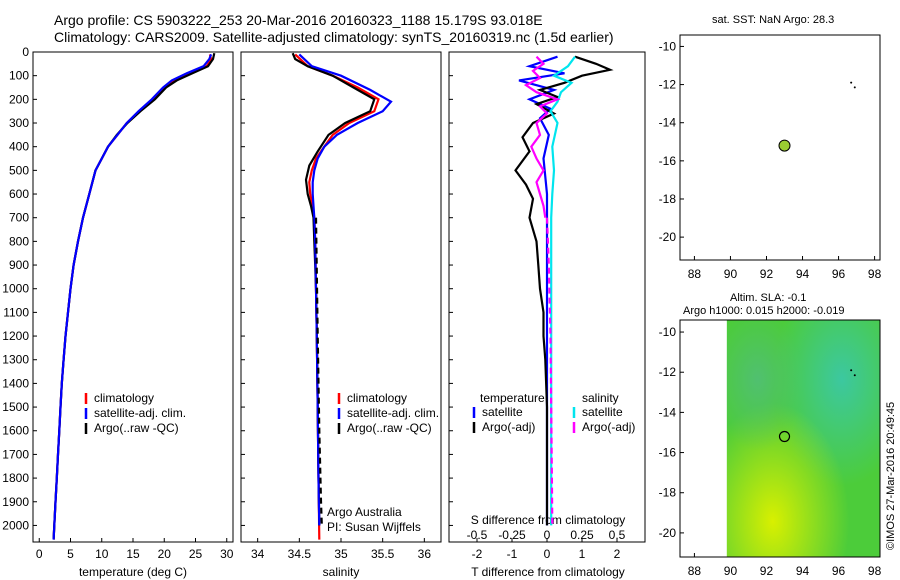 The image size is (900, 580). What do you see at coordinates (19, 218) in the screenshot?
I see `temp-ytick-label: 700` at bounding box center [19, 218].